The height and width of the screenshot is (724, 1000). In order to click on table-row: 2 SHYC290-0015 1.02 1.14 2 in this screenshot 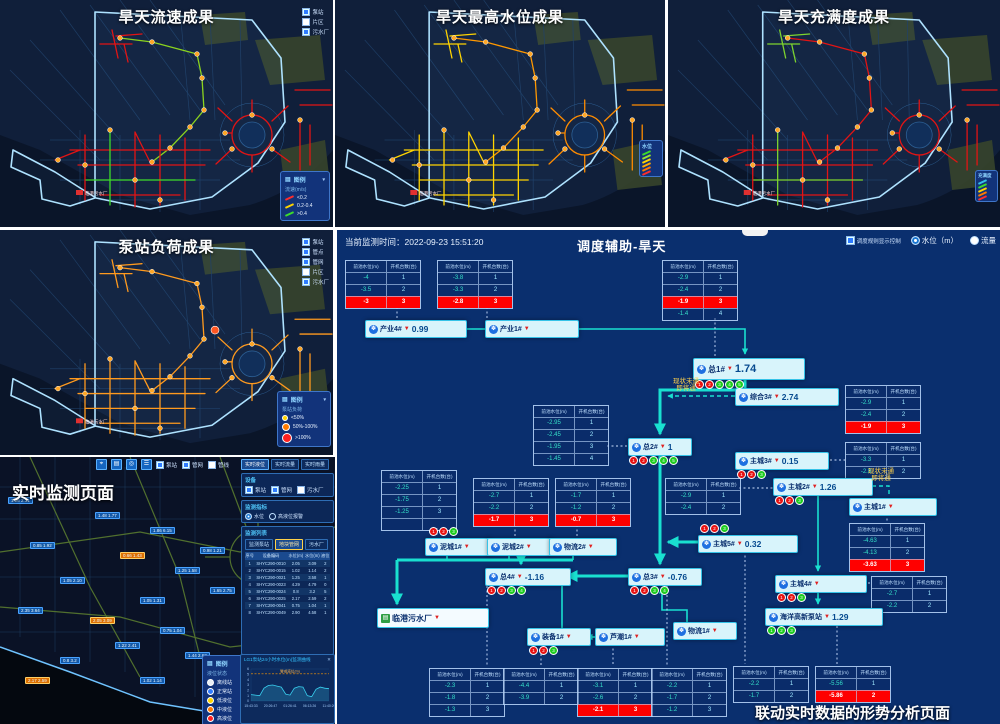, I will do `click(287, 570)`.